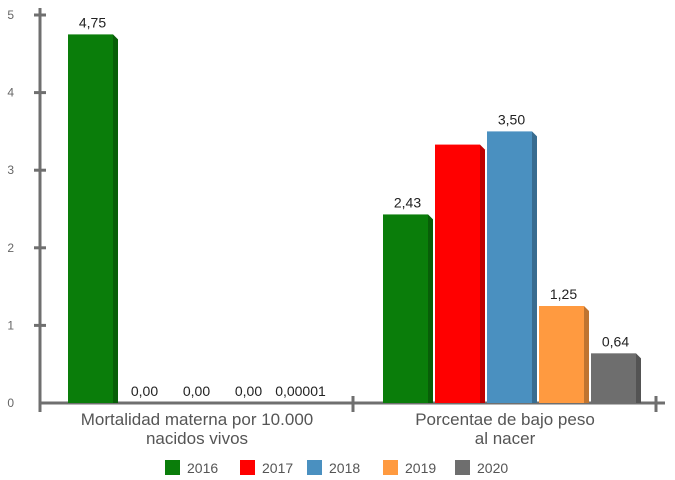 The height and width of the screenshot is (480, 675). Describe the element at coordinates (247, 467) in the screenshot. I see `legend-swatch-2017` at that location.